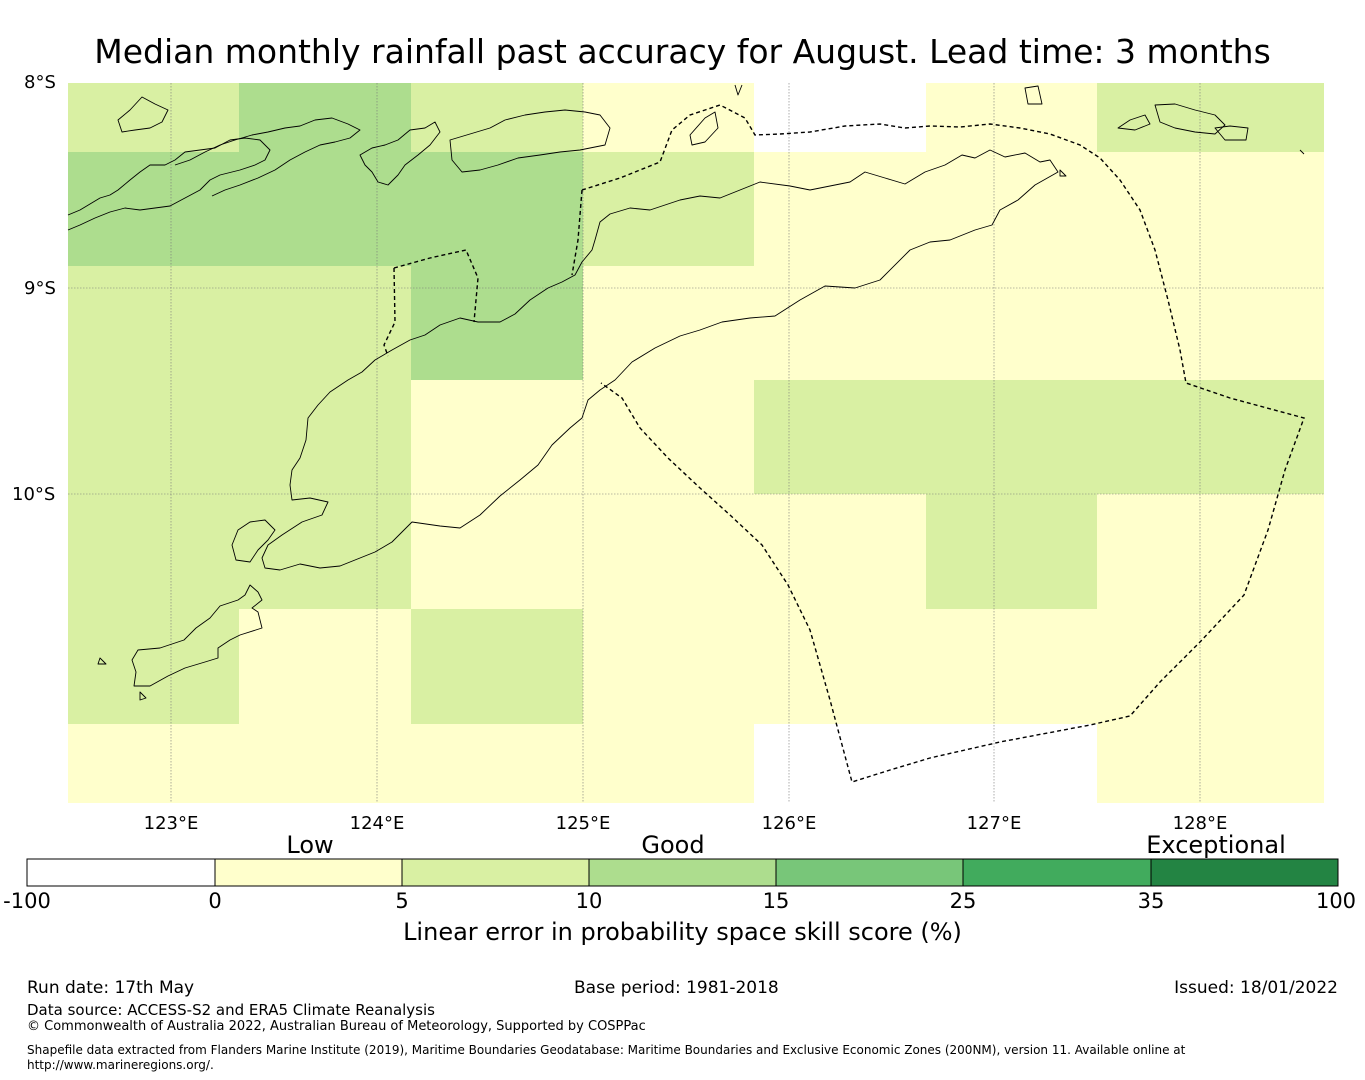  Describe the element at coordinates (310, 845) in the screenshot. I see `category-low: Low` at that location.